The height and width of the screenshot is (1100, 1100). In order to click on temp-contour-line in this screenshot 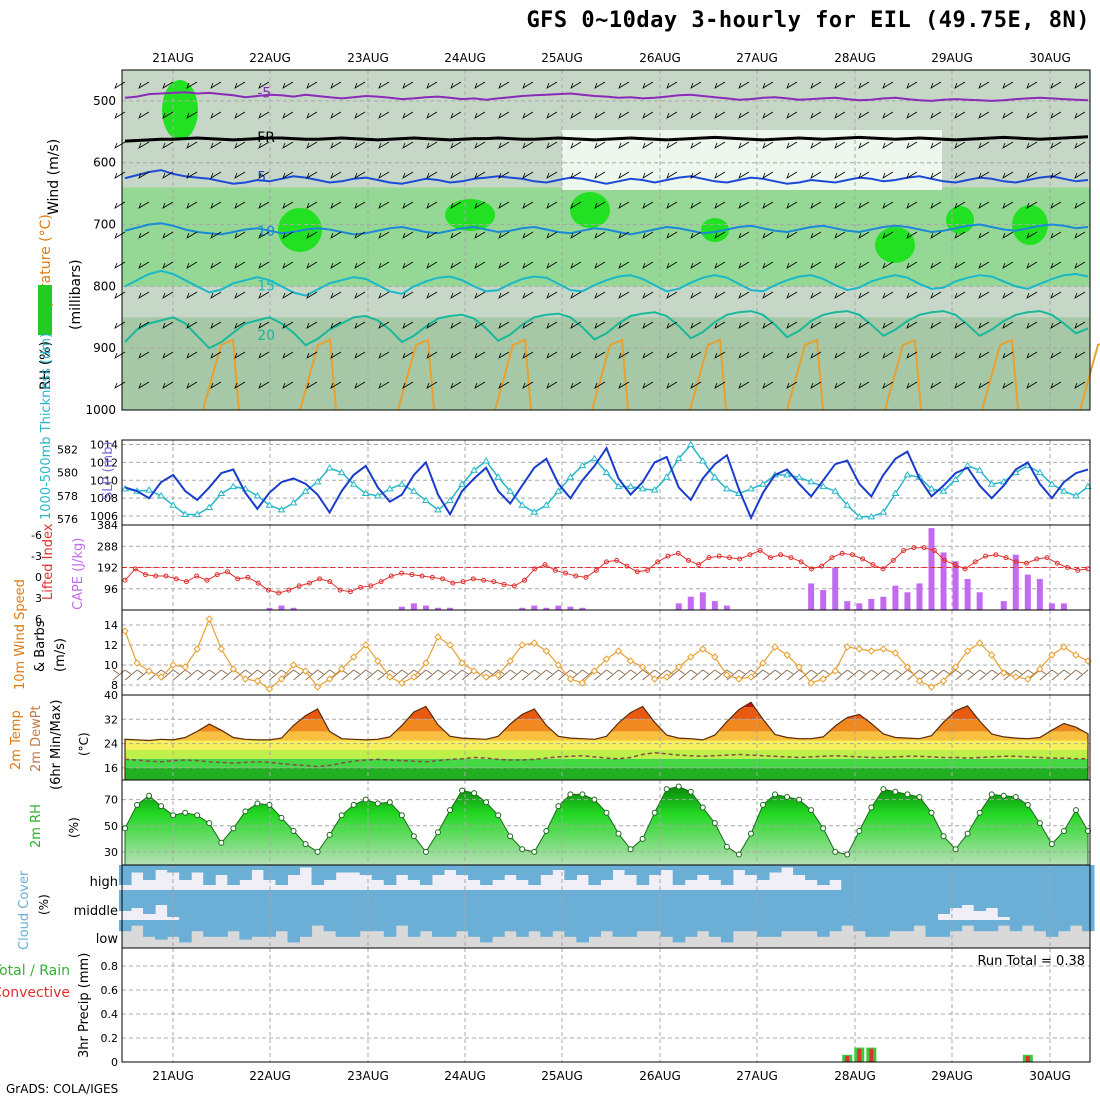, I will do `click(708, 374)`.